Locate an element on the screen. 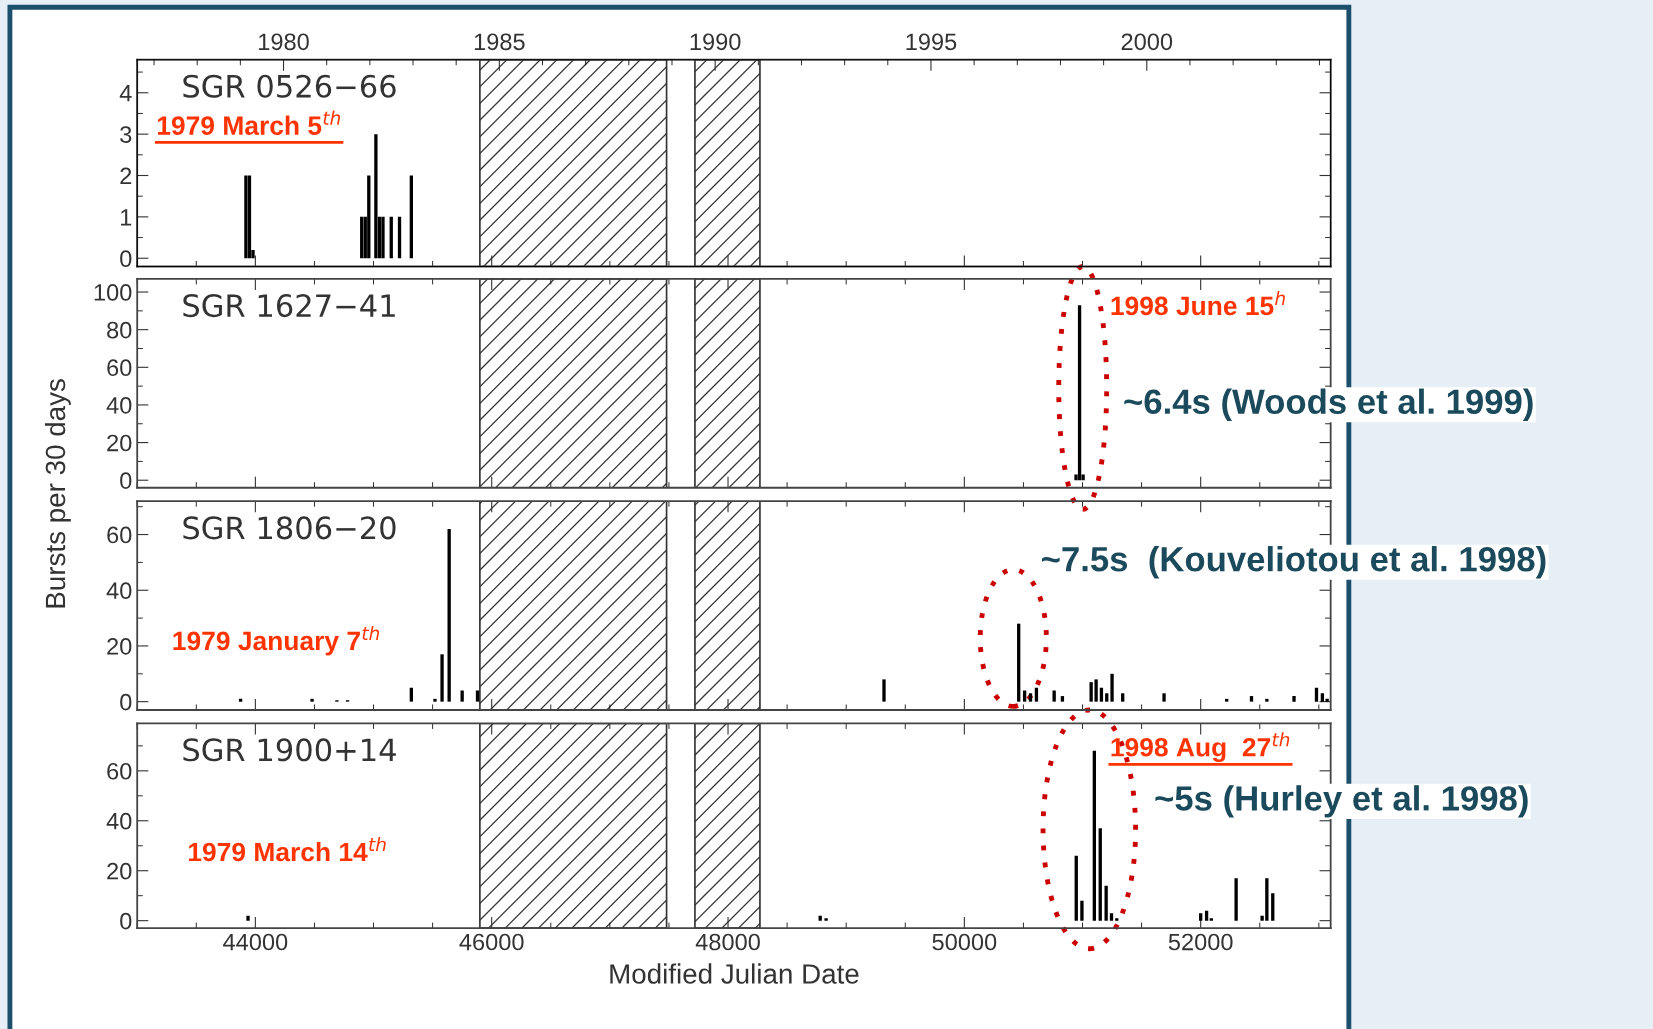 This screenshot has width=1653, height=1029. y-tick-label: 3 is located at coordinates (126, 134).